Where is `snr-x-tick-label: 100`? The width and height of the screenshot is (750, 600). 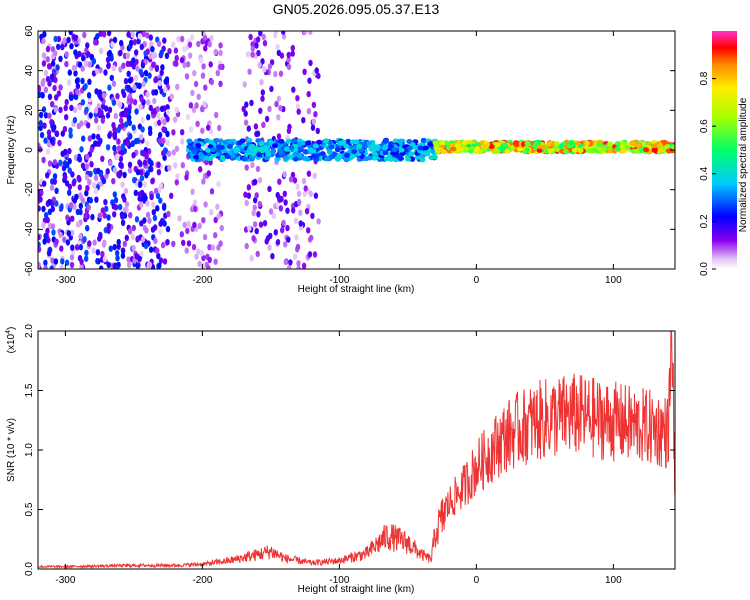
snr-x-tick-label: 100 is located at coordinates (613, 580).